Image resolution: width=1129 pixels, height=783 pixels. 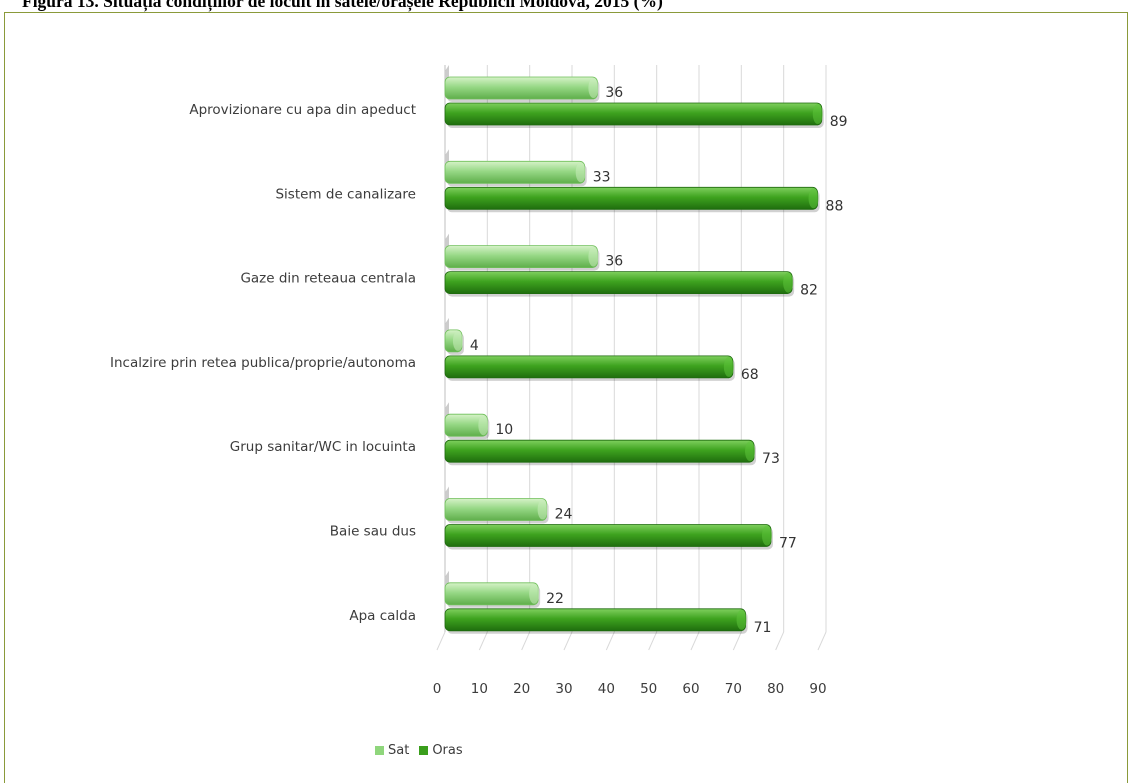 What do you see at coordinates (602, 177) in the screenshot?
I see `data-label: 33` at bounding box center [602, 177].